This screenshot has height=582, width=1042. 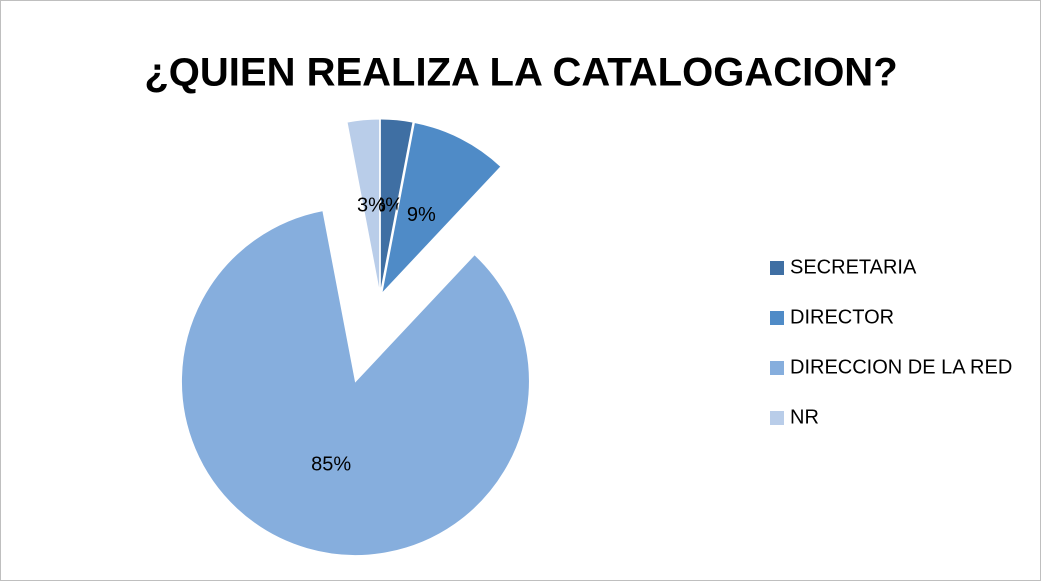 What do you see at coordinates (520, 73) in the screenshot?
I see `chart-title: ¿QUIEN REALIZA LA CATALOGACION?` at bounding box center [520, 73].